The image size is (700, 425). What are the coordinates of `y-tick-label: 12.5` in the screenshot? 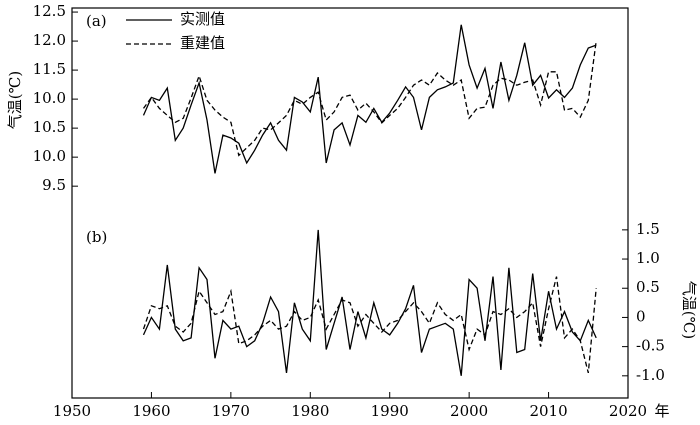 It's located at (49, 11).